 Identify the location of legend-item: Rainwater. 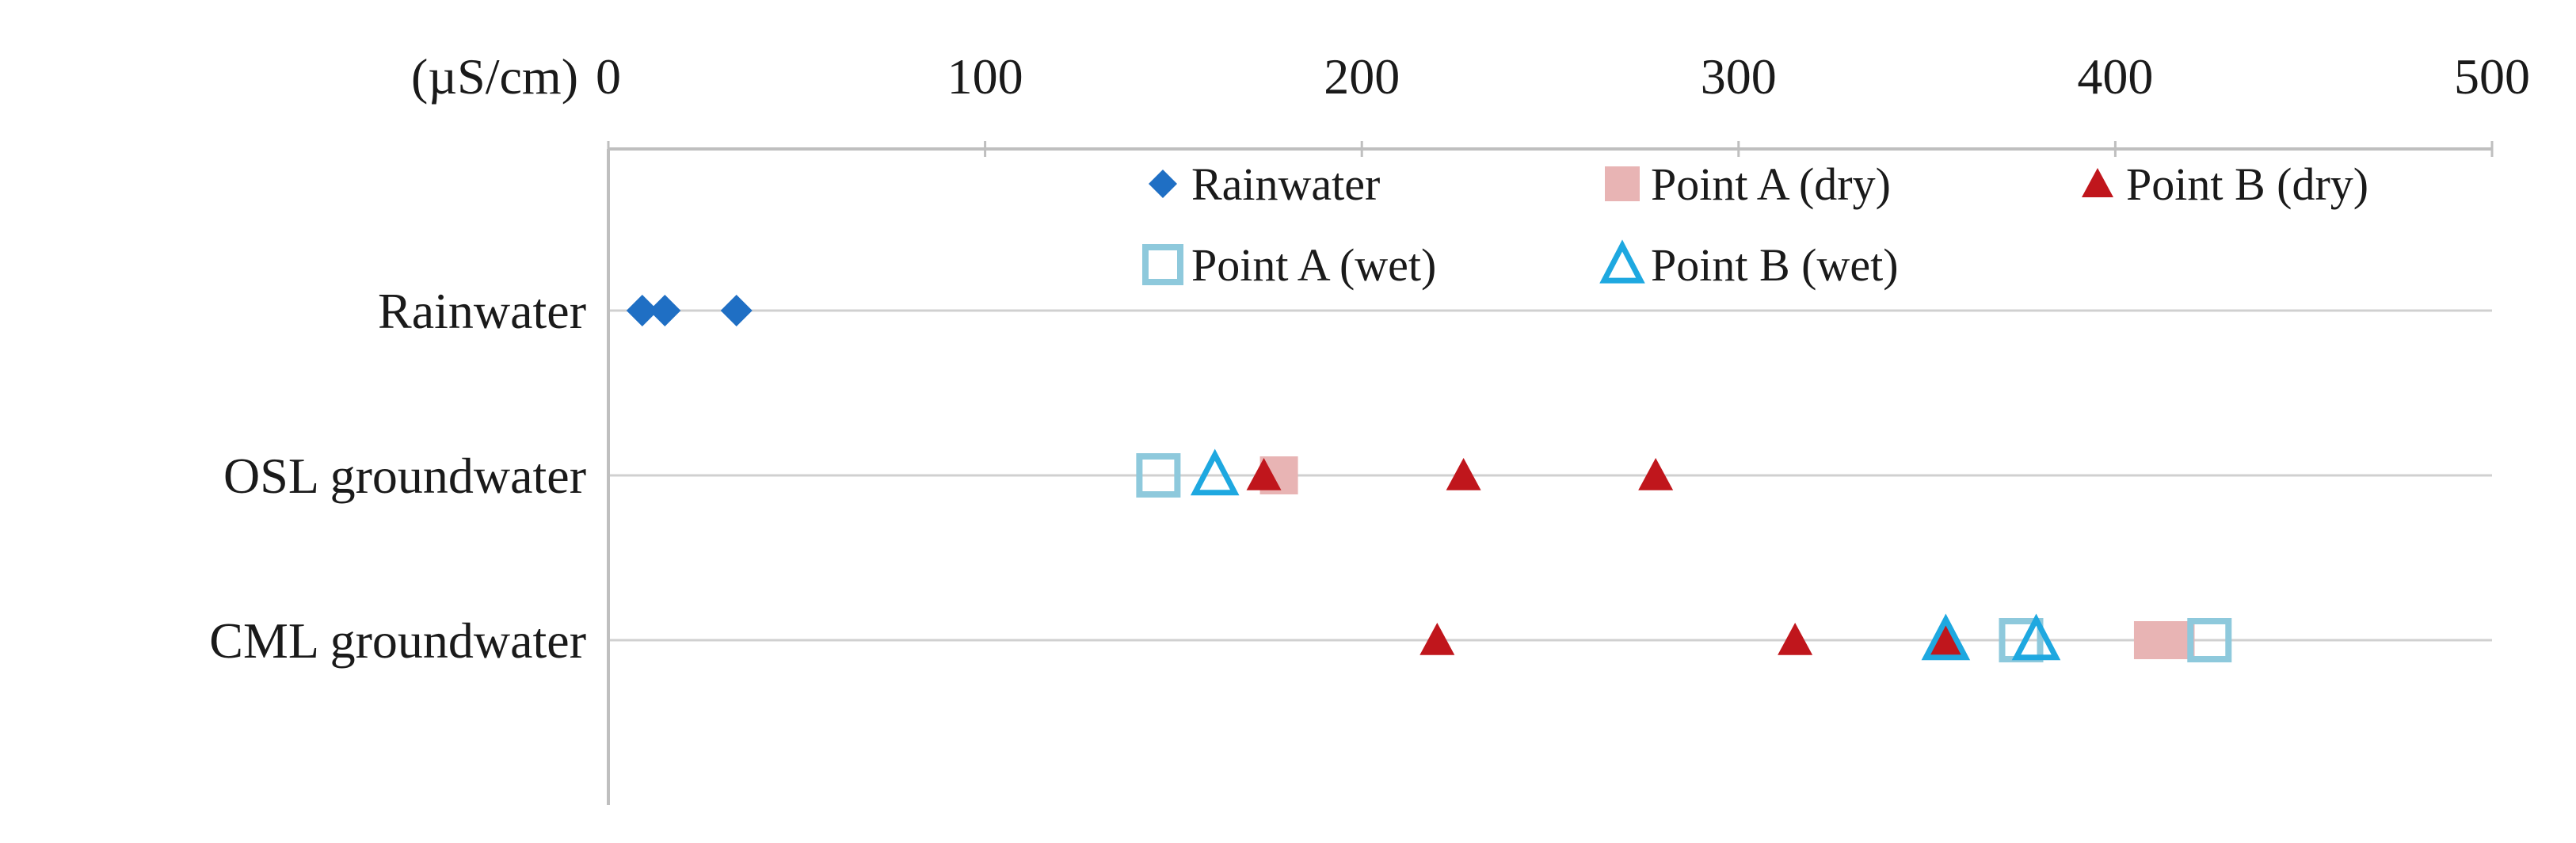
(1265, 184).